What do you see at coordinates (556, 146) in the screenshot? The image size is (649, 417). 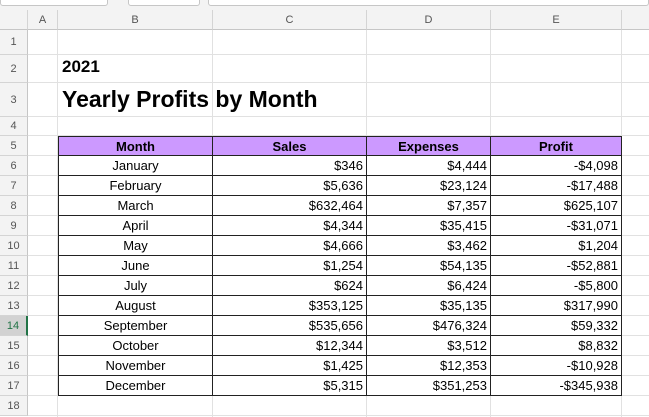 I see `table-header-cell: Profit` at bounding box center [556, 146].